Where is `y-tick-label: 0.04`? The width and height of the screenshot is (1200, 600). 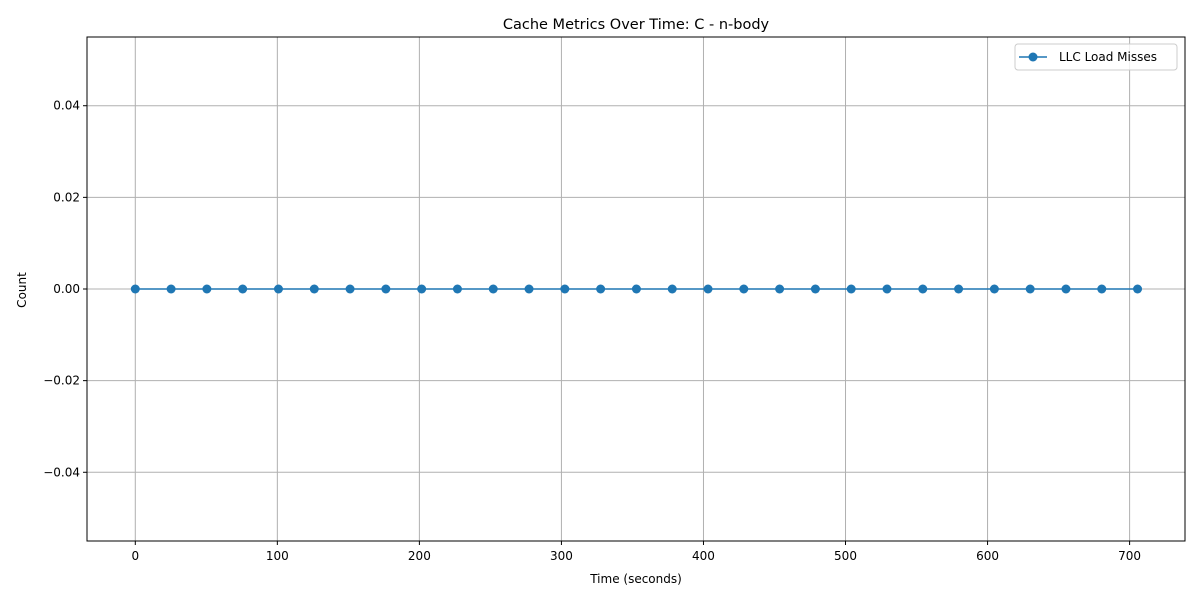 y-tick-label: 0.04 is located at coordinates (66, 106).